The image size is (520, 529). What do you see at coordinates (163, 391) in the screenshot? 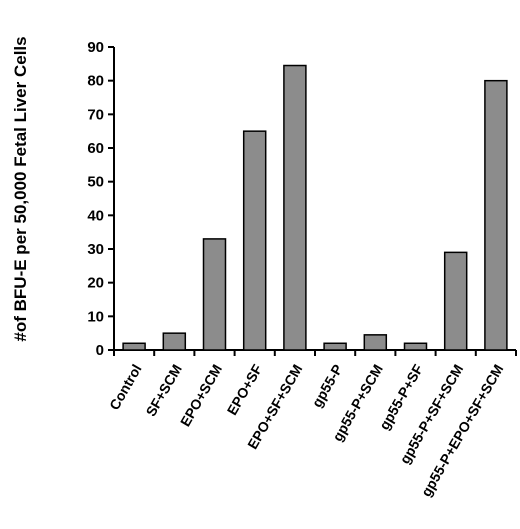
I see `x-tick-label: SF+SCM` at bounding box center [163, 391].